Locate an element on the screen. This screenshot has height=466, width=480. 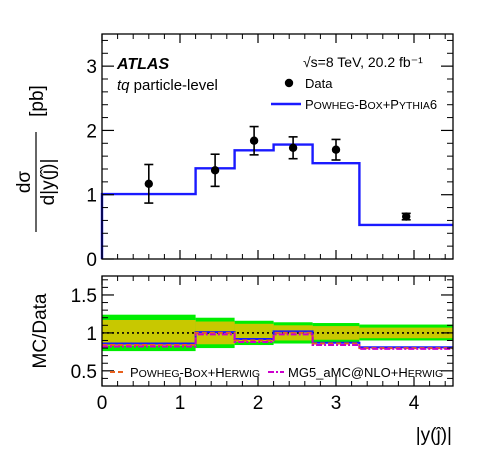
top-y-tick-label: 3 is located at coordinates (91, 67).